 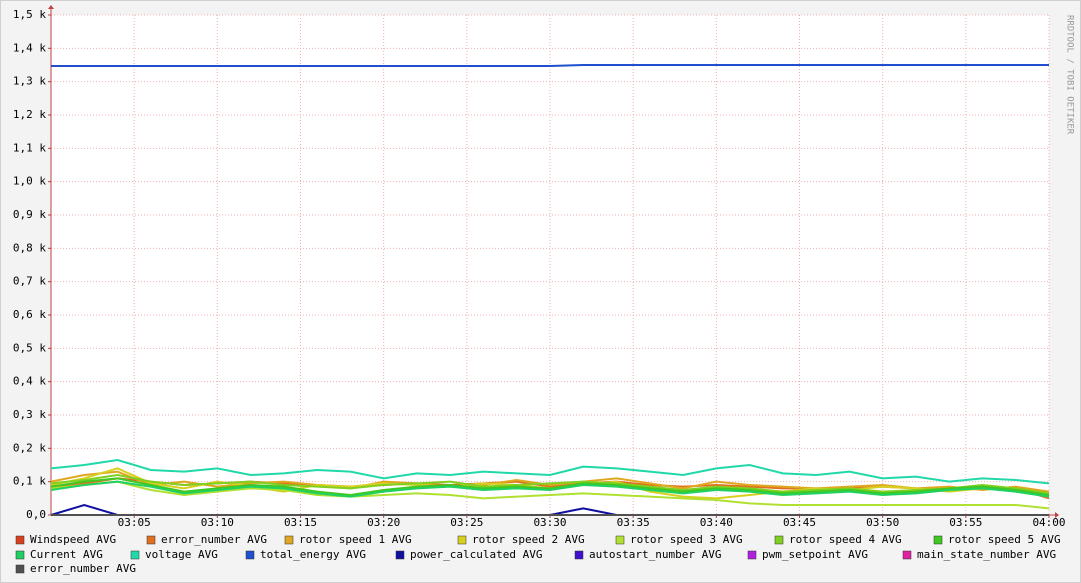 What do you see at coordinates (633, 522) in the screenshot?
I see `x-tick-label: 03:35` at bounding box center [633, 522].